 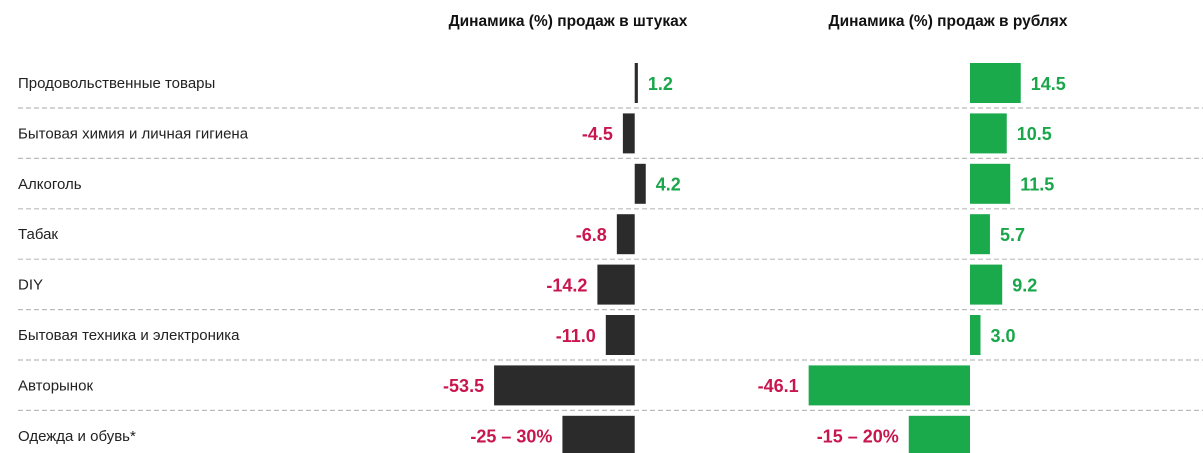 I want to click on category-label: Одежда и обувь*, so click(x=77, y=436).